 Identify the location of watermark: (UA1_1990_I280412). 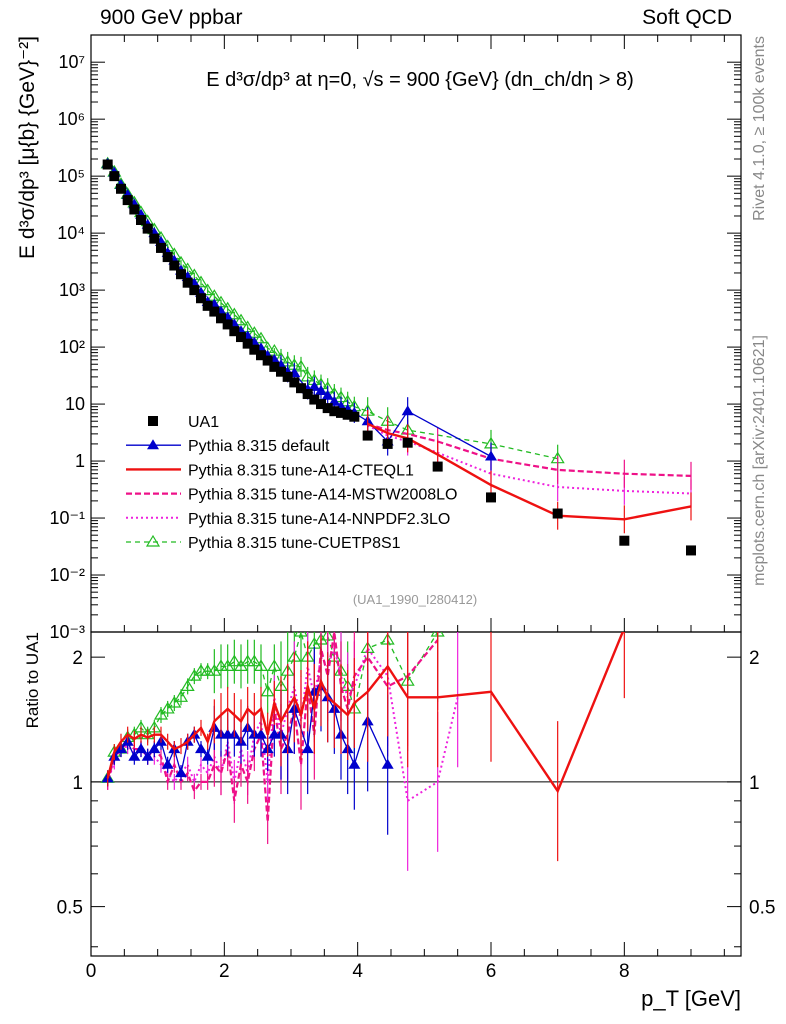
(415, 599).